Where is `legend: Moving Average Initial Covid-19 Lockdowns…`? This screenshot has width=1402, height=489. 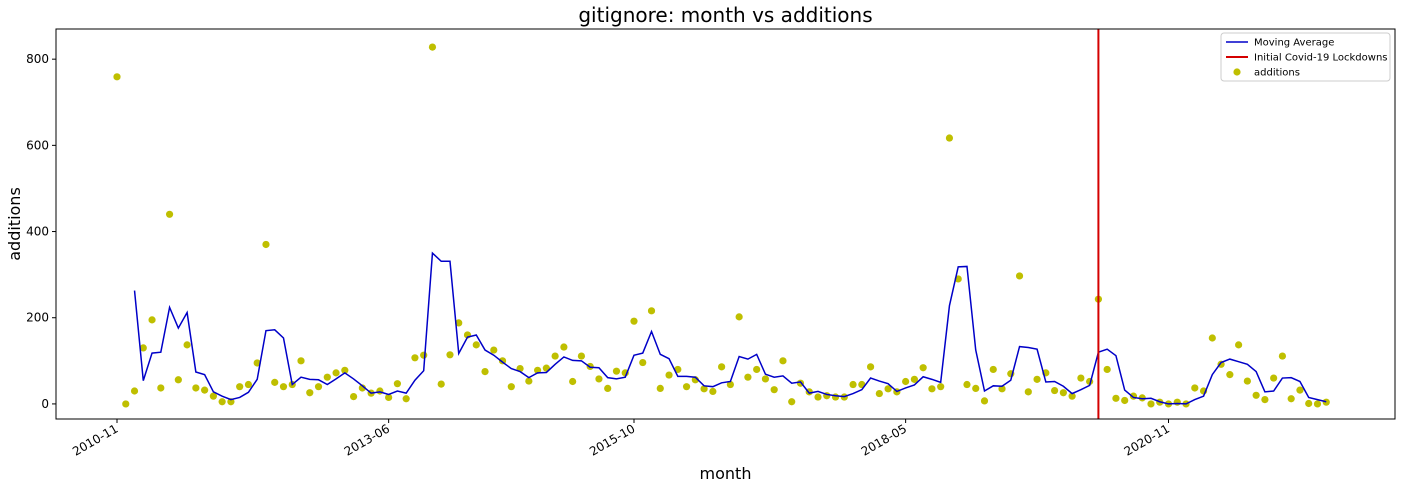 legend: Moving Average Initial Covid-19 Lockdowns… is located at coordinates (1305, 57).